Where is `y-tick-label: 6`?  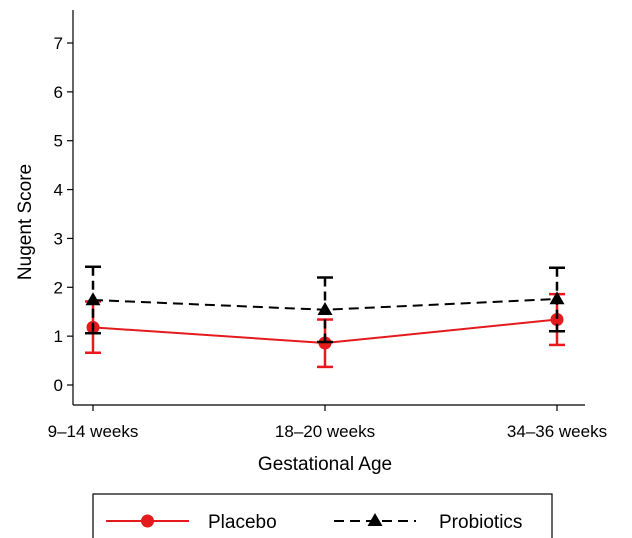
y-tick-label: 6 is located at coordinates (58, 92).